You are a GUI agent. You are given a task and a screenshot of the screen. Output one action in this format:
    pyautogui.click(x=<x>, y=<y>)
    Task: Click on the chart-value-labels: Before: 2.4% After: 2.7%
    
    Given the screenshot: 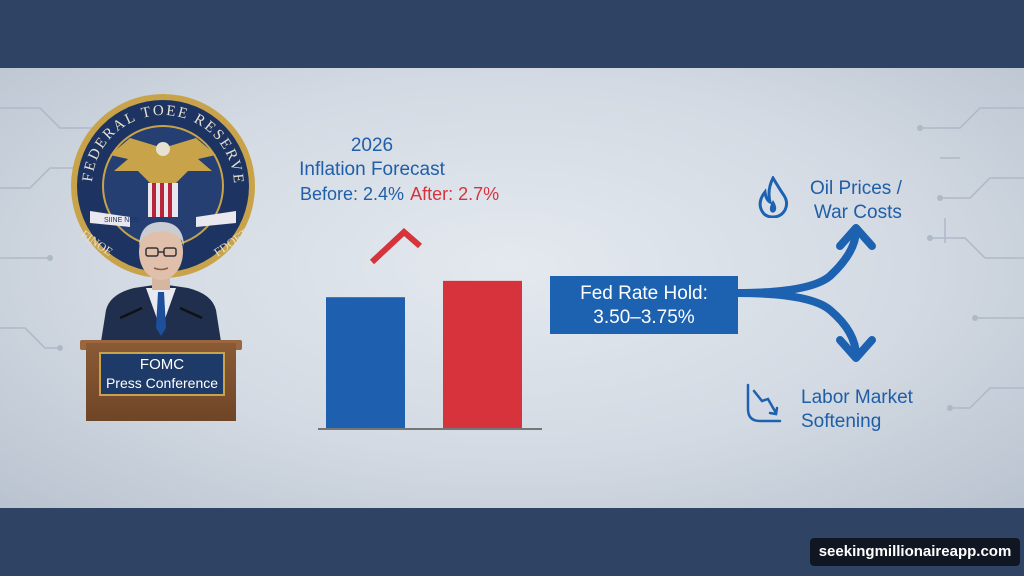 What is the action you would take?
    pyautogui.click(x=399, y=194)
    